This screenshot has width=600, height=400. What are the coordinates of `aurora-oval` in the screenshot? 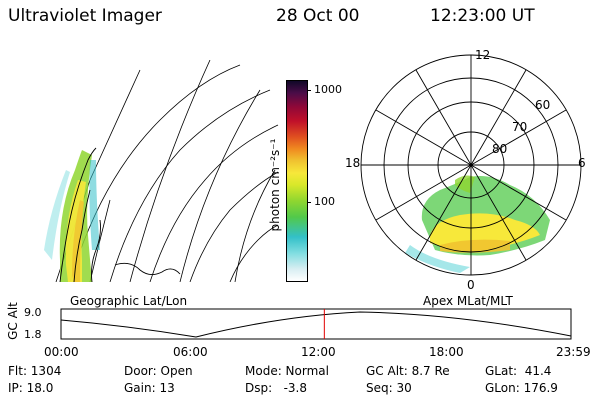 It's located at (477, 224).